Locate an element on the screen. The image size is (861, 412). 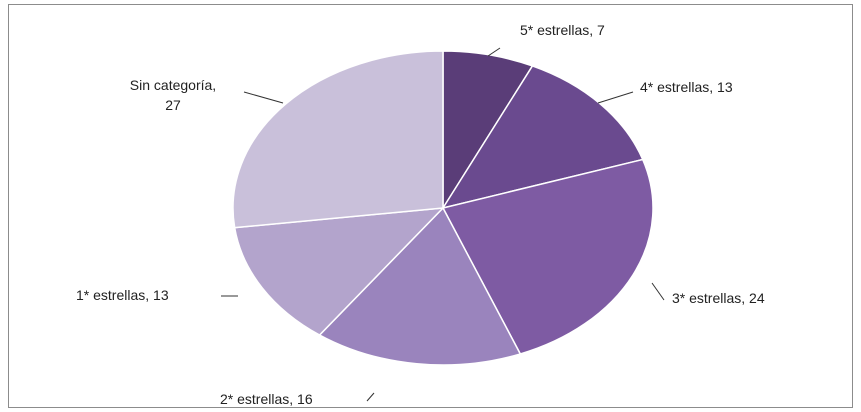
pie-slice-4-estrellas is located at coordinates (542, 137).